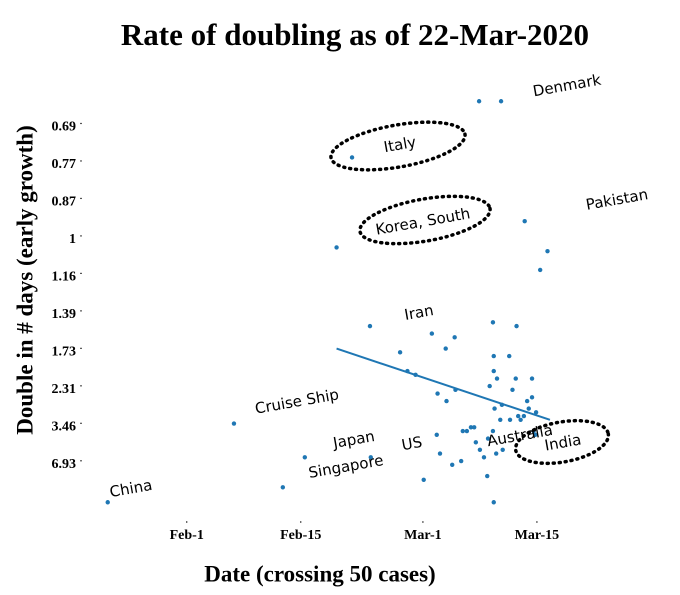 This screenshot has height=595, width=680. What do you see at coordinates (346, 466) in the screenshot?
I see `country-label: Singapore` at bounding box center [346, 466].